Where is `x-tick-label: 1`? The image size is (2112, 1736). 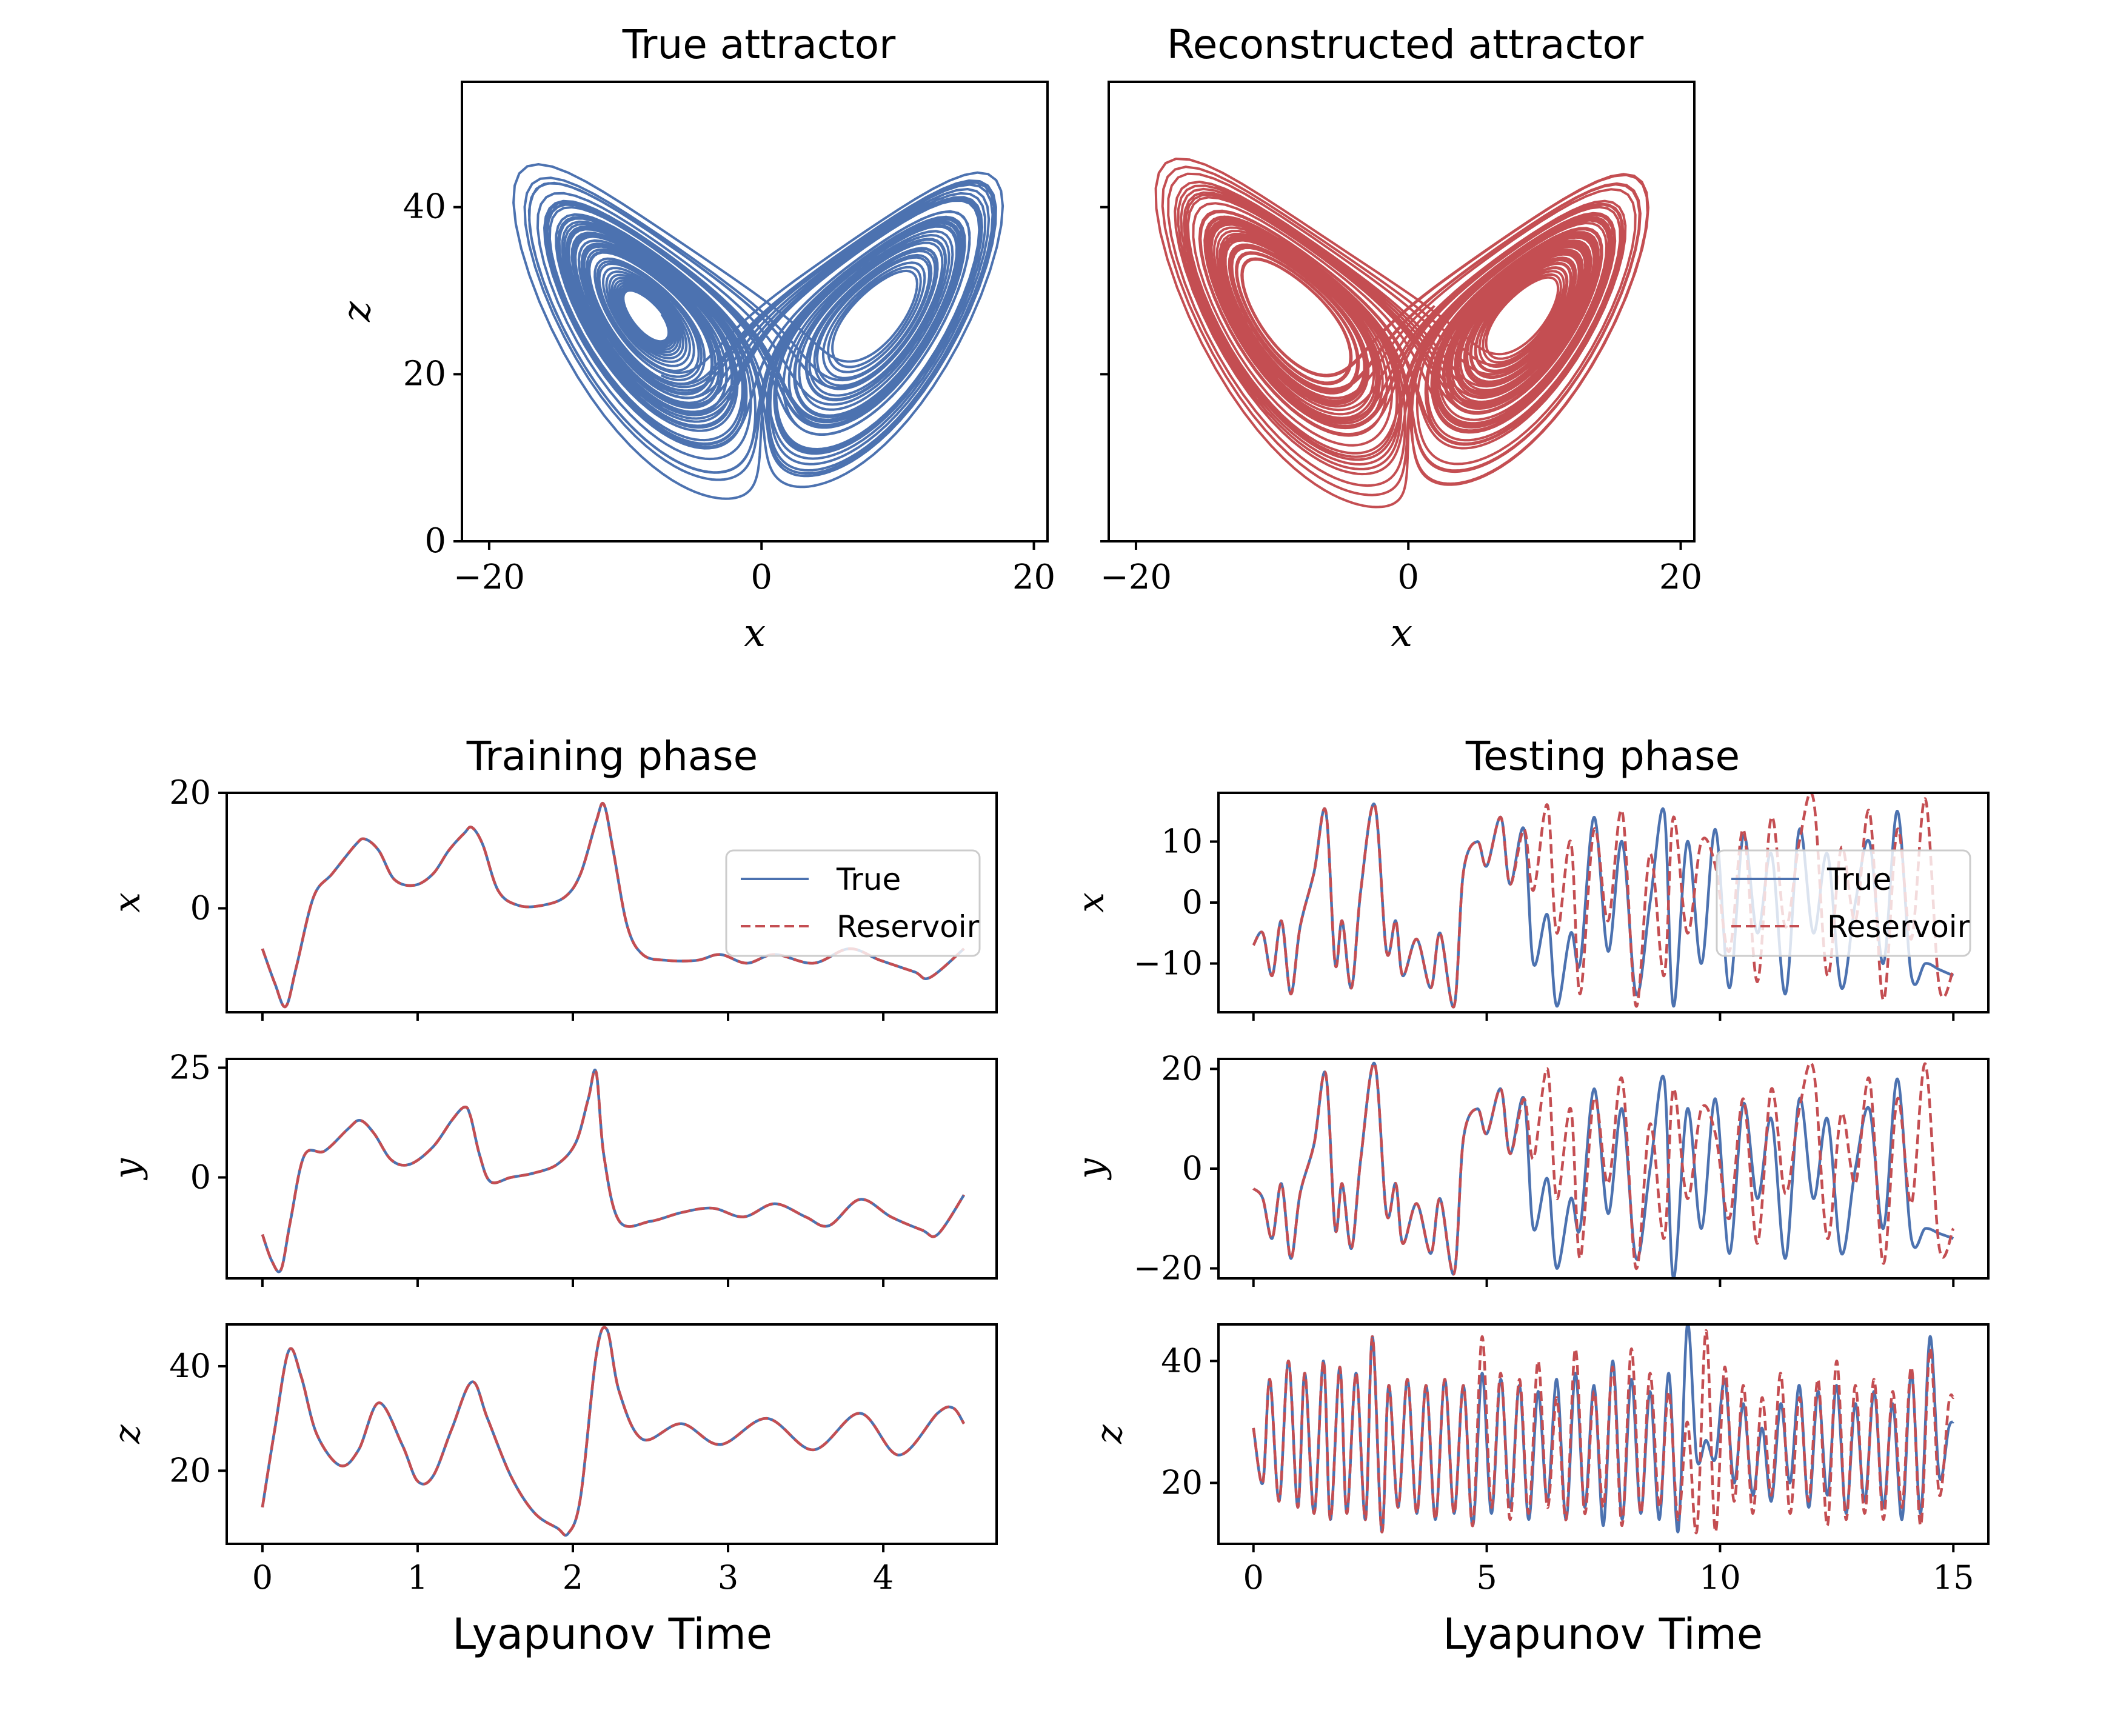 x-tick-label: 1 is located at coordinates (418, 1577).